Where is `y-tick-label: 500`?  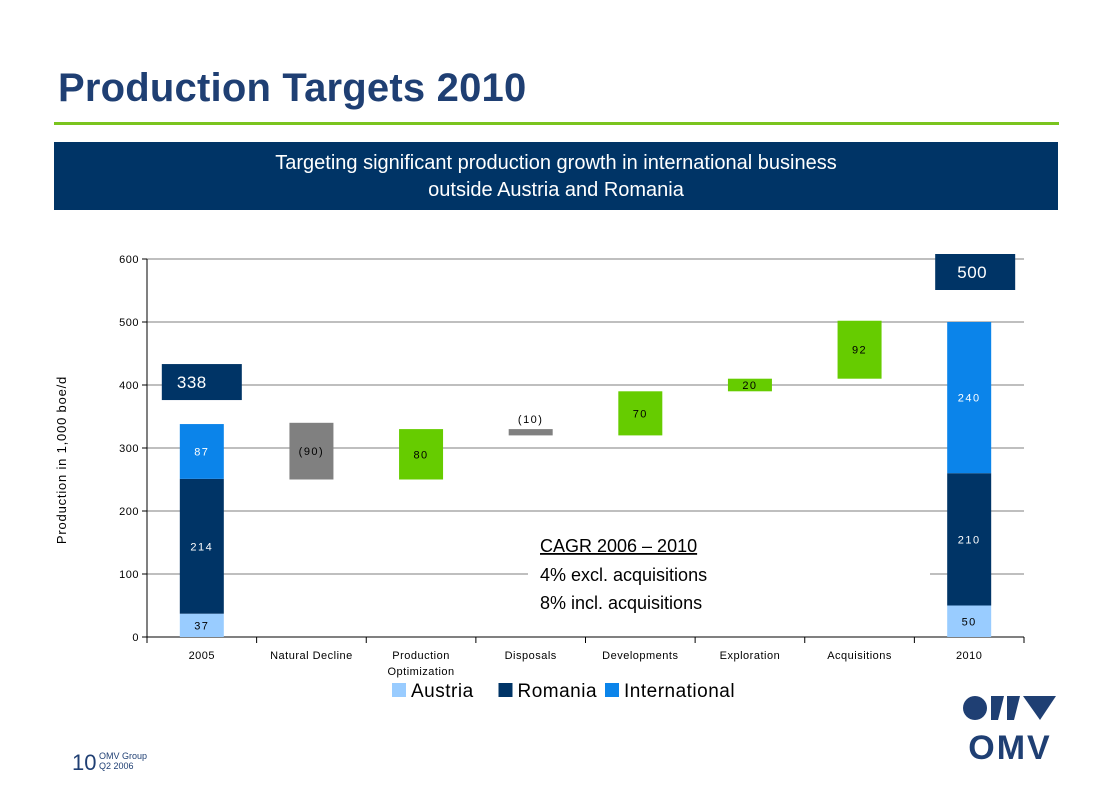 y-tick-label: 500 is located at coordinates (129, 323).